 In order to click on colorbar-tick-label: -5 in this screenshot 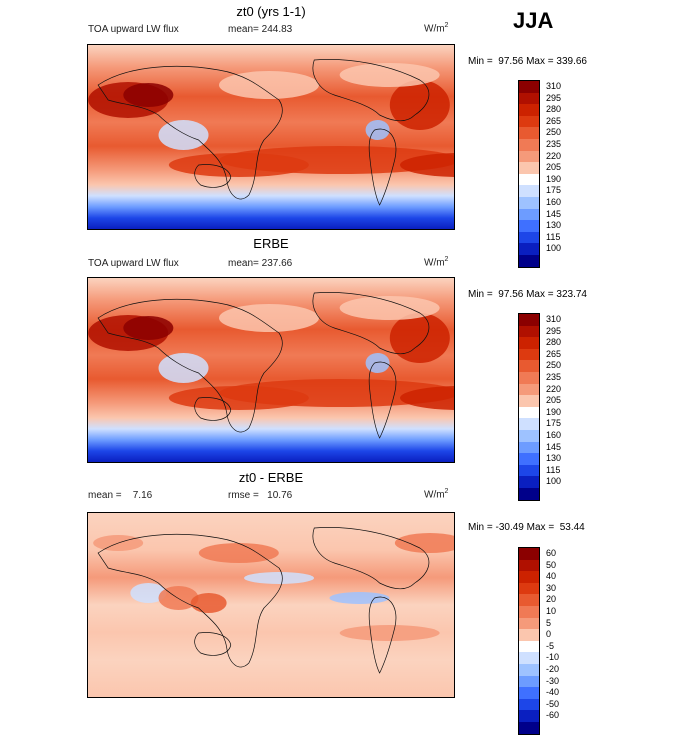, I will do `click(550, 645)`.